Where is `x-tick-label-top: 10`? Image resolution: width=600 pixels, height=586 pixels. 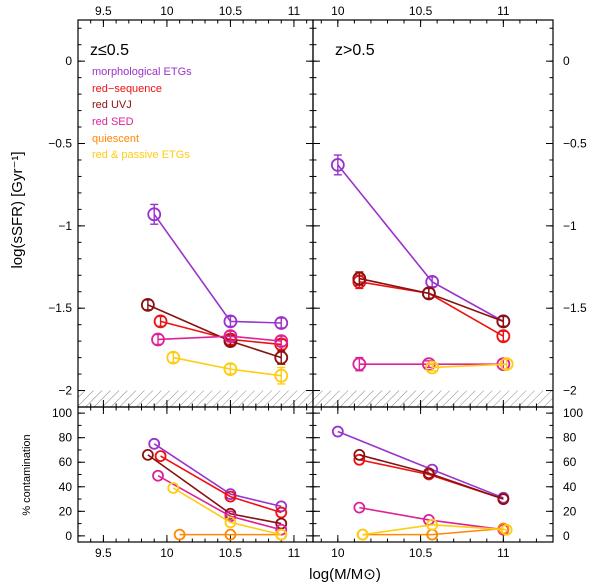
x-tick-label-top: 10 is located at coordinates (167, 11).